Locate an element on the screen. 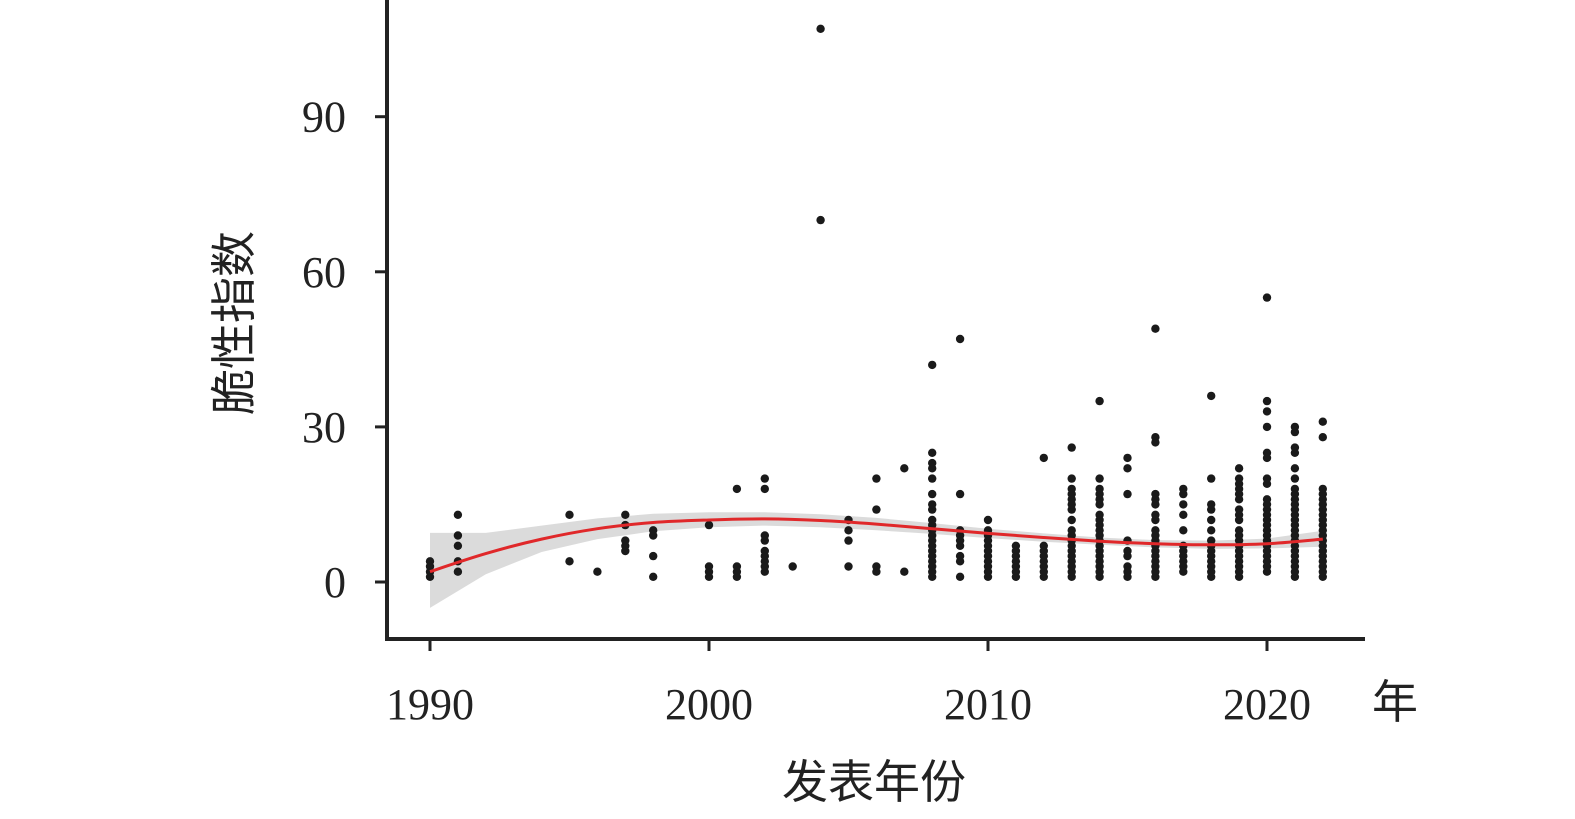  x-tick-label: 2020 is located at coordinates (1267, 704).